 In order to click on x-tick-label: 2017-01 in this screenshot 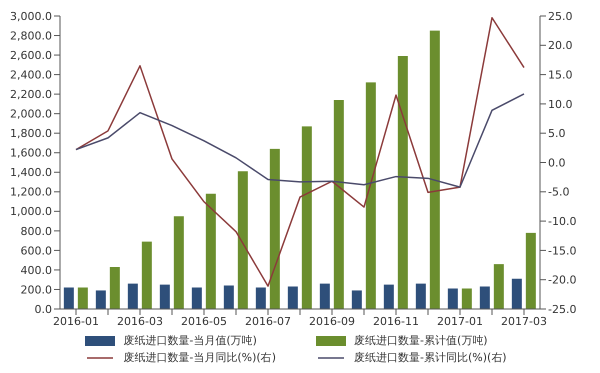, I will do `click(460, 321)`.